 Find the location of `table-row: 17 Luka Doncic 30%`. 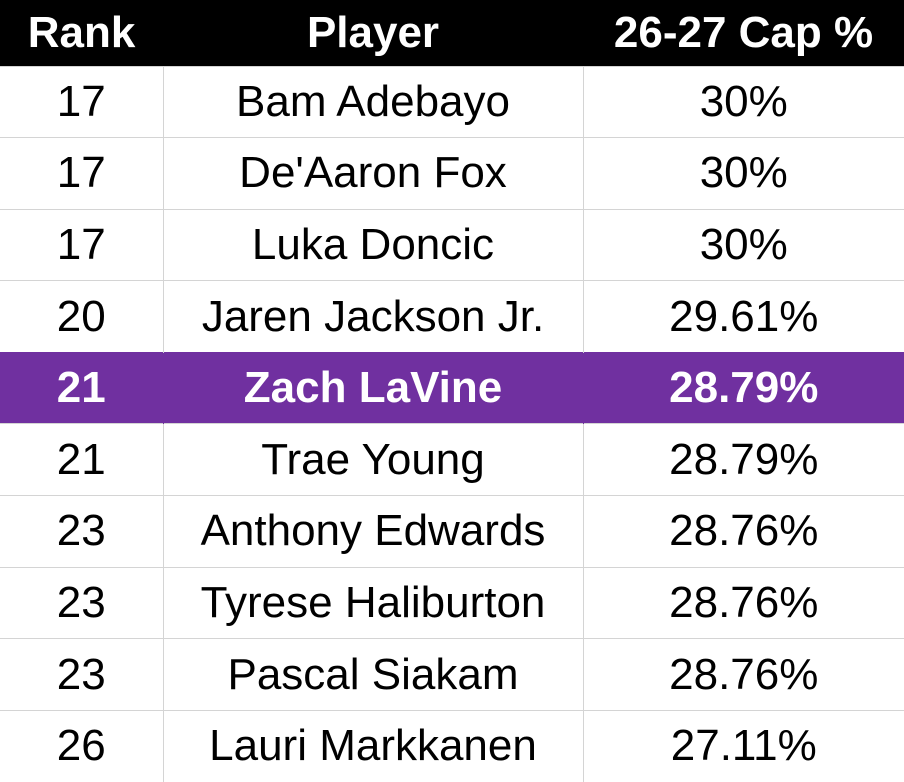

table-row: 17 Luka Doncic 30% is located at coordinates (452, 244).